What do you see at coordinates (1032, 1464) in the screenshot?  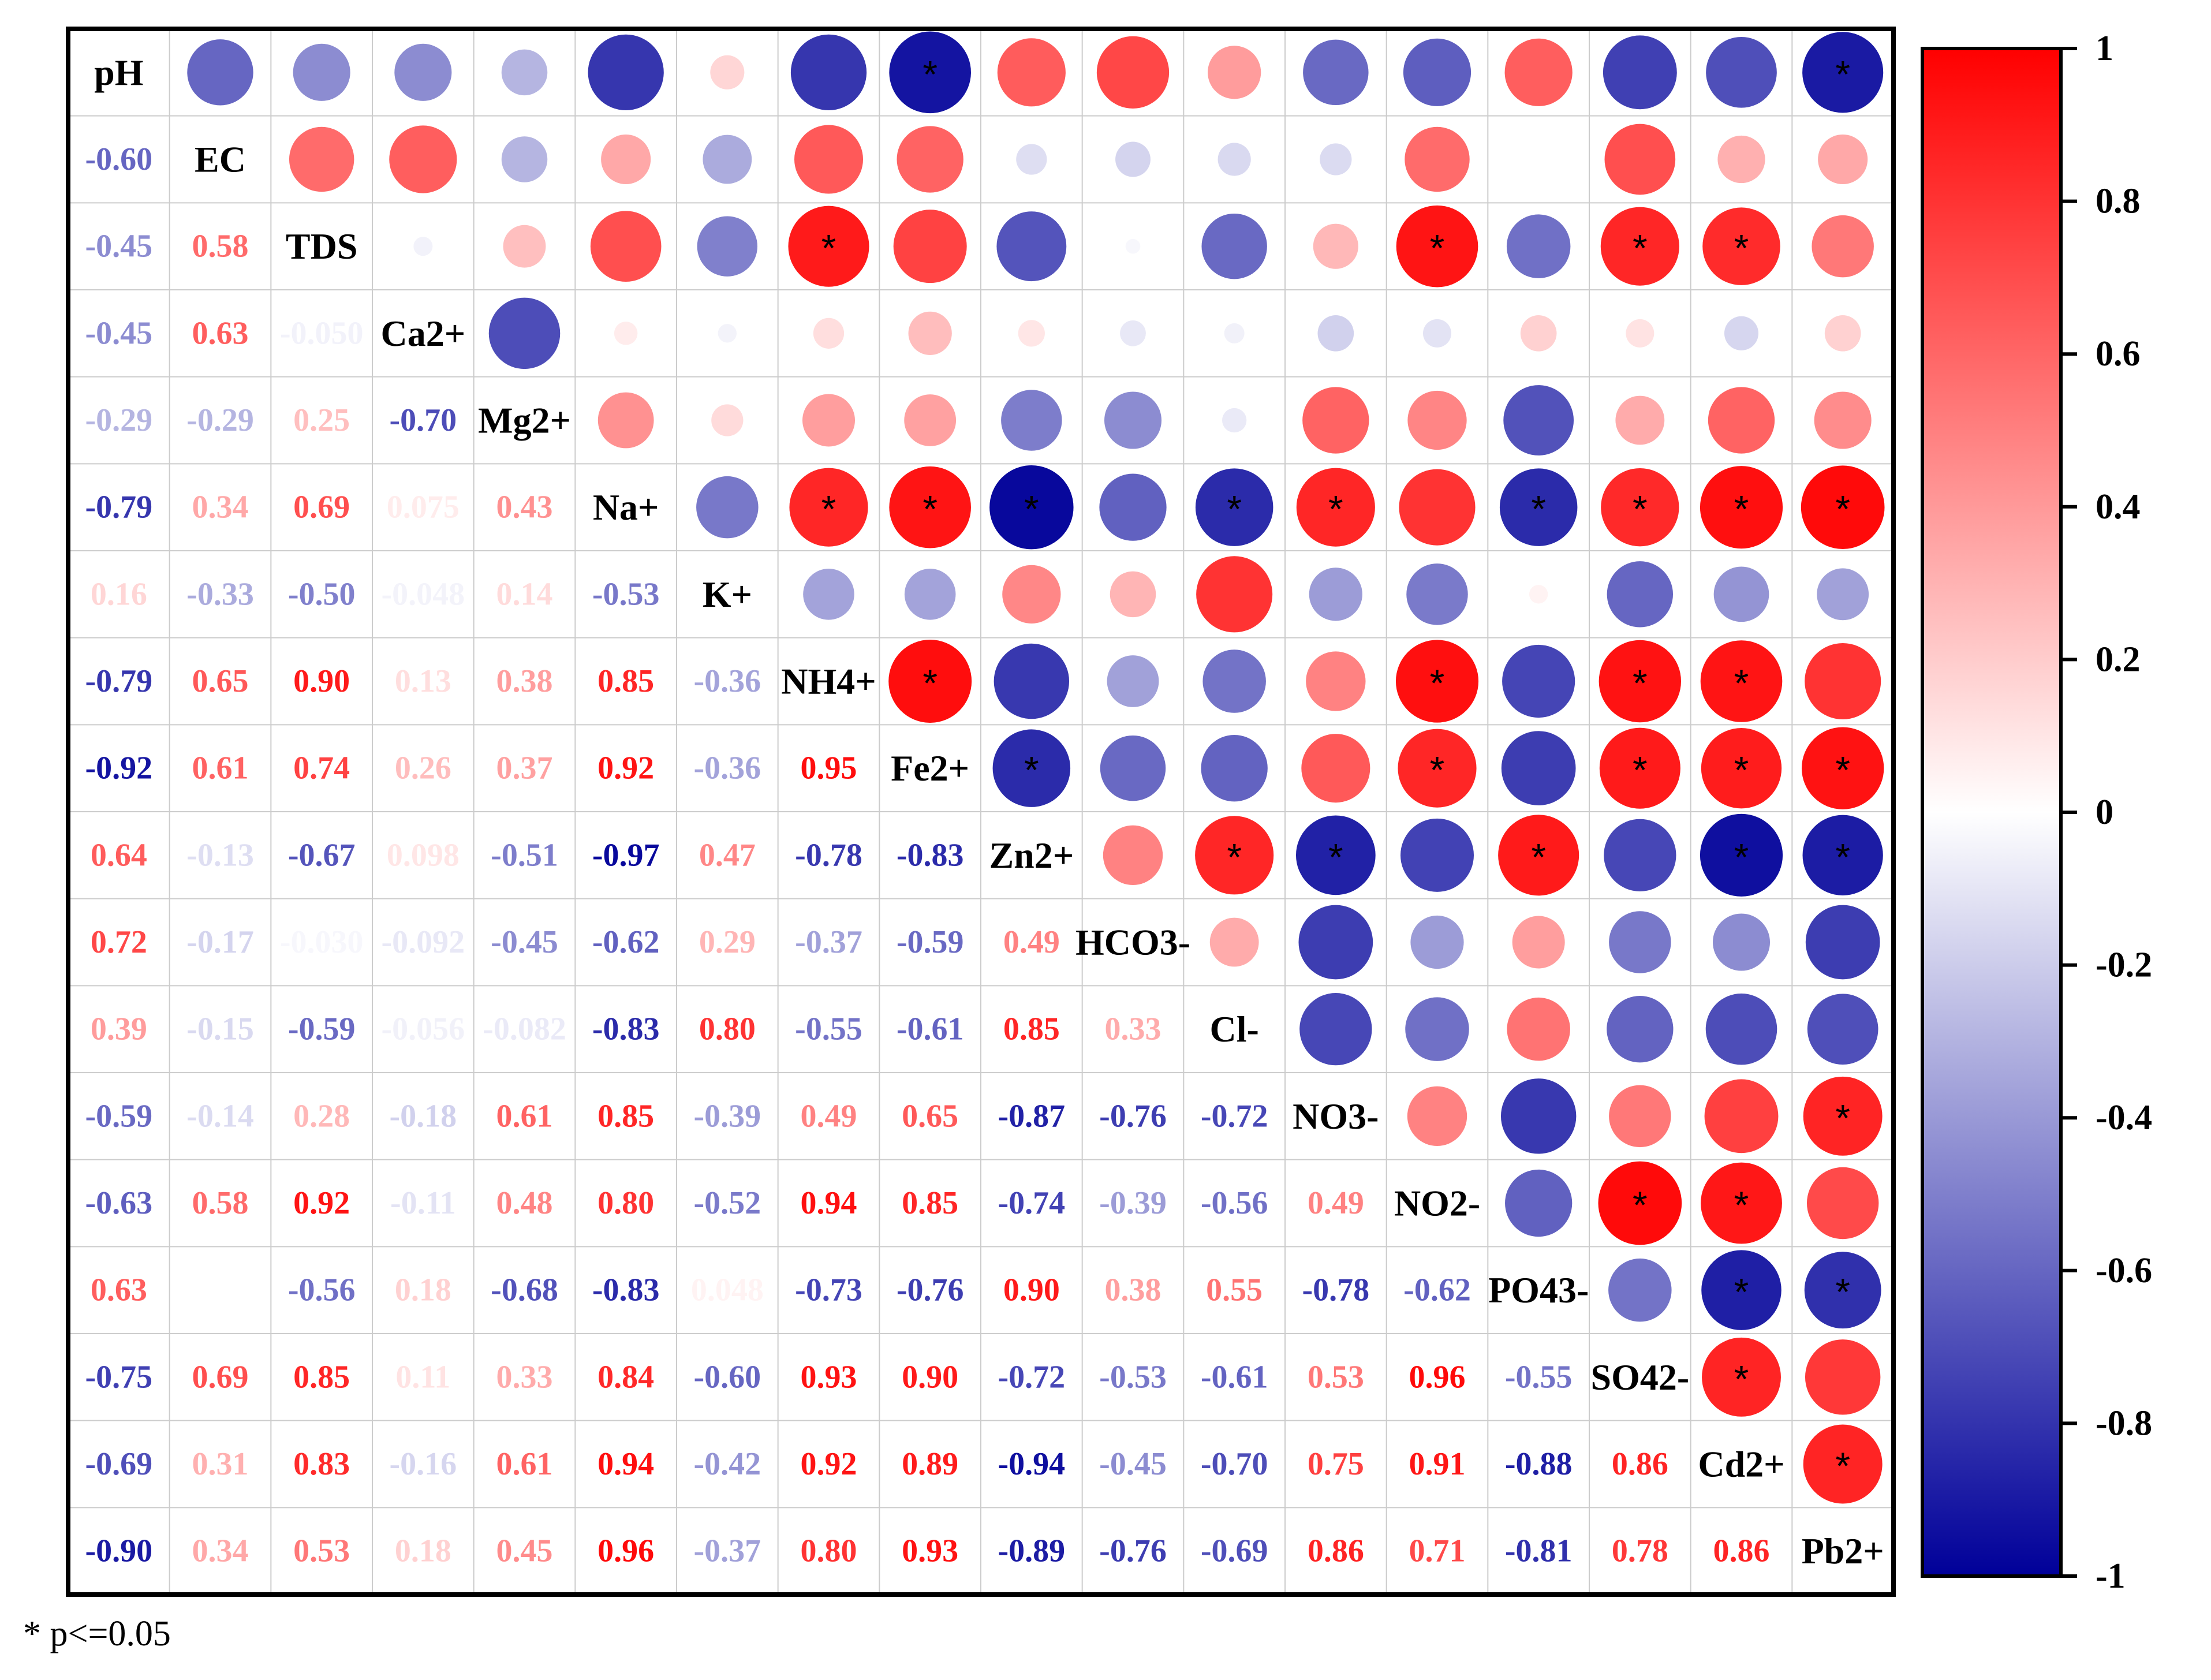 I see `correlation-value: -0.94` at bounding box center [1032, 1464].